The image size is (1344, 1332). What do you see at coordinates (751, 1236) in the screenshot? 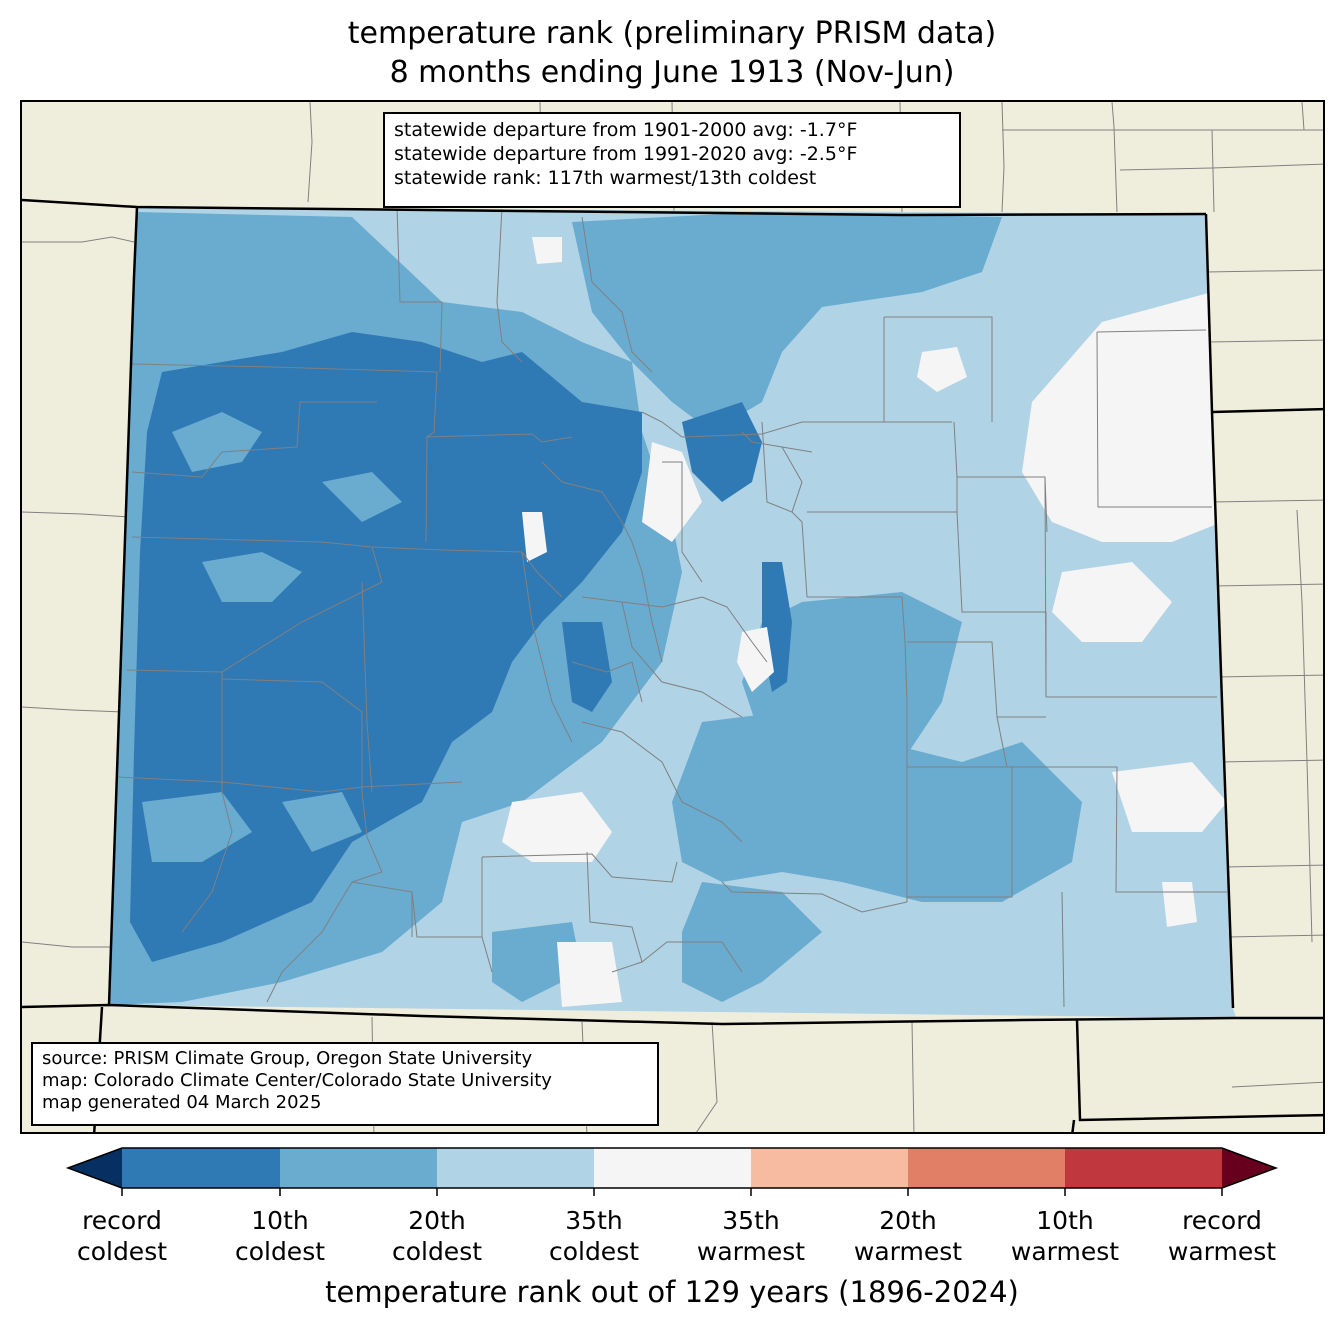
I see `colorbar-tick-label: 35th warmest` at bounding box center [751, 1236].